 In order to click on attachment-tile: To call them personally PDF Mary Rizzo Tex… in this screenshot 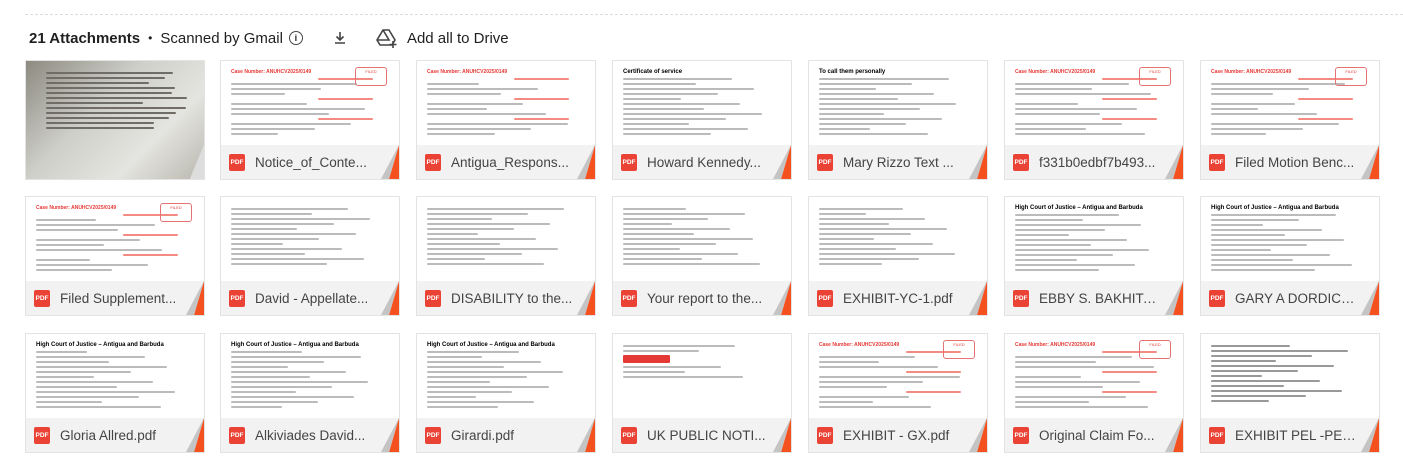, I will do `click(898, 120)`.